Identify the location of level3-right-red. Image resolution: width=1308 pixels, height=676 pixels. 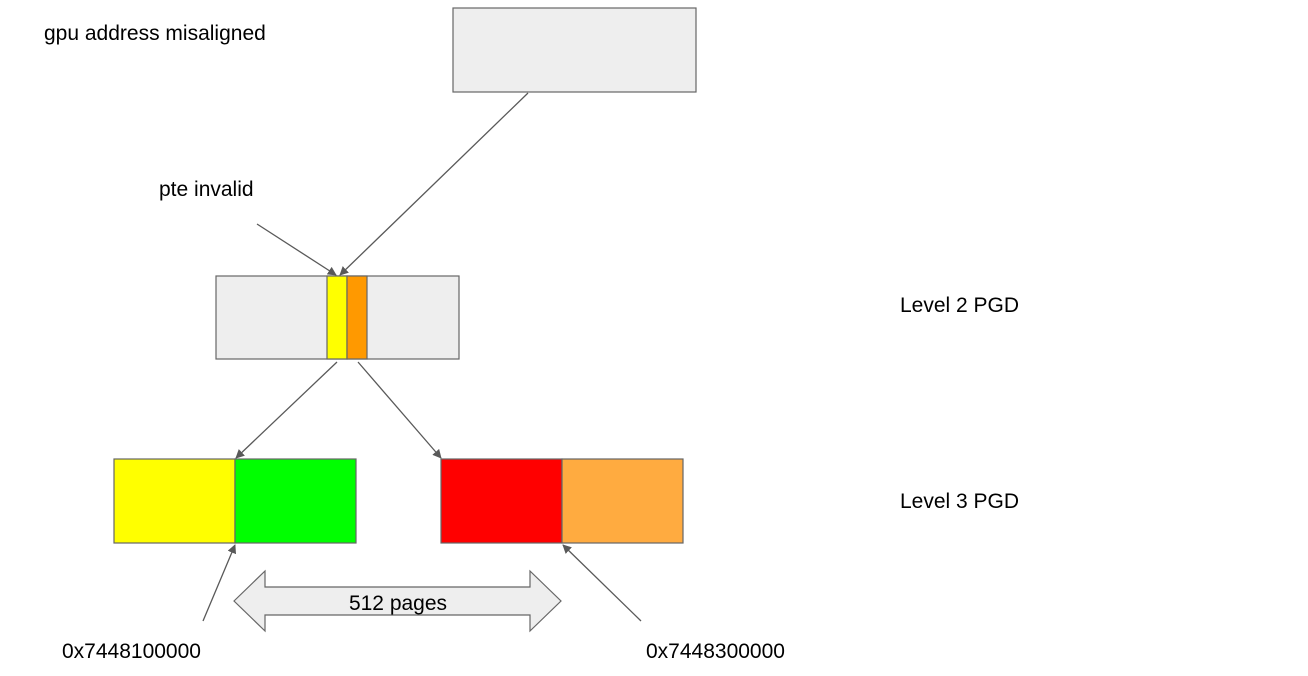
(501, 501).